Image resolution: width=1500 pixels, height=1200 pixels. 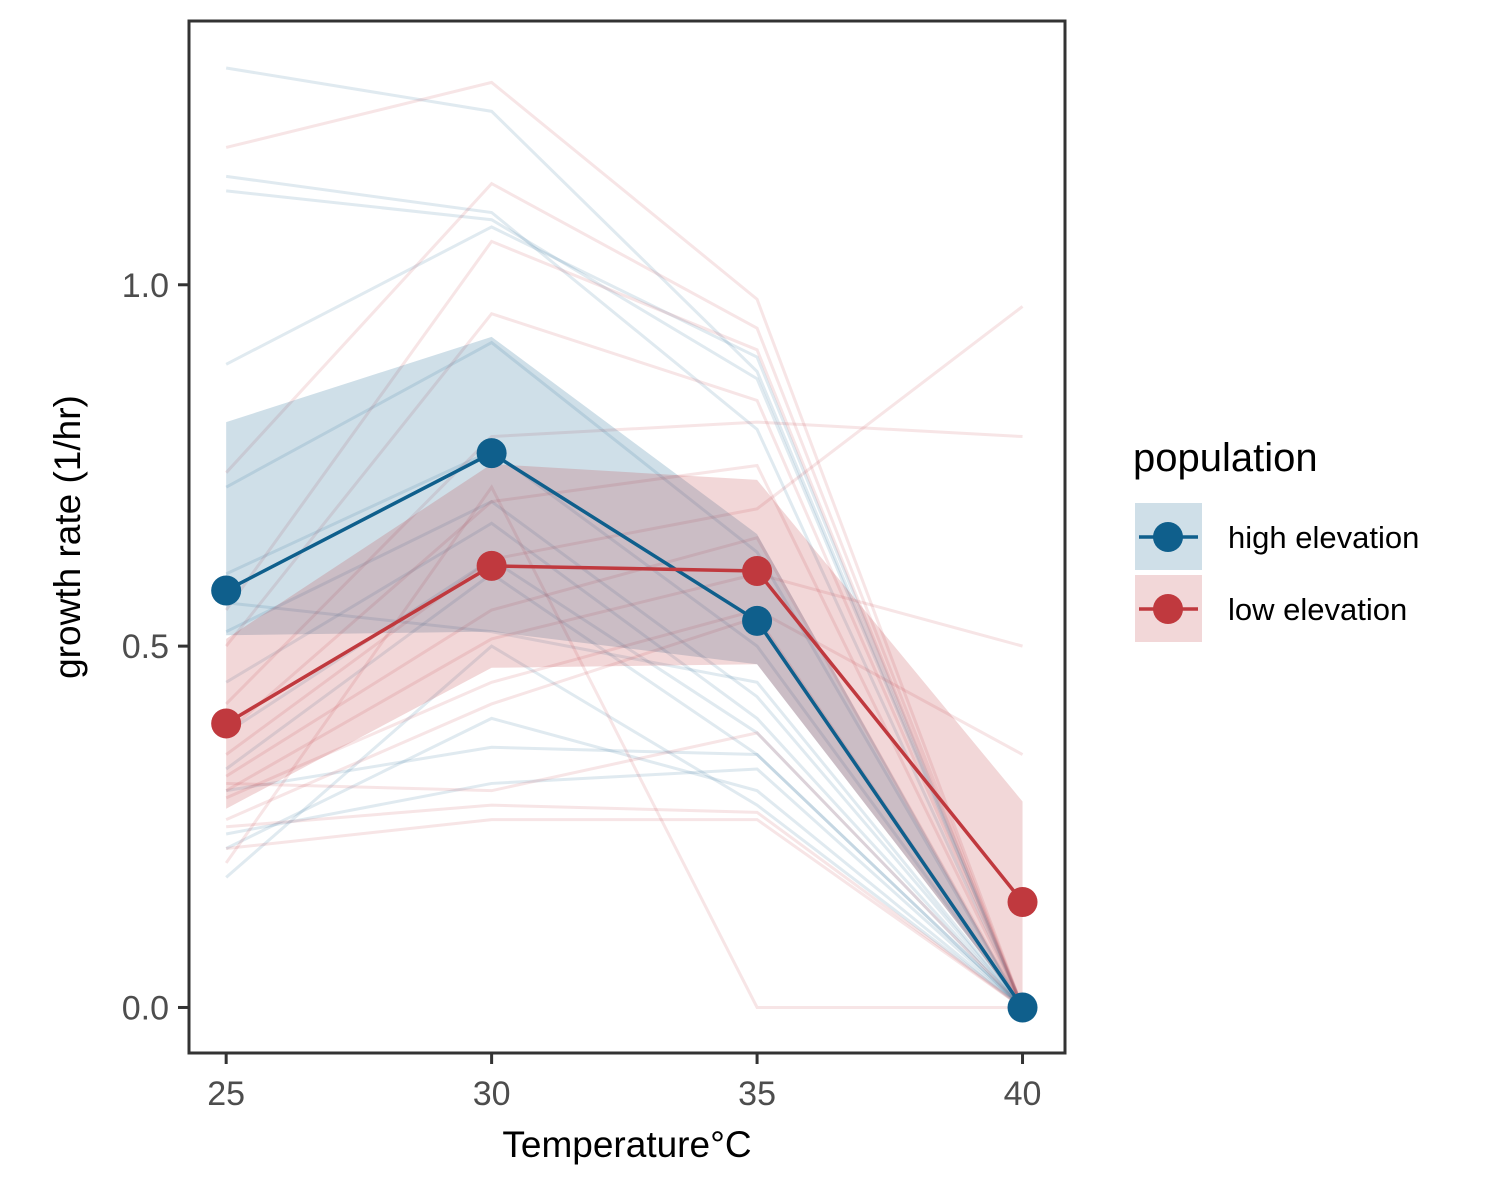 What do you see at coordinates (145, 647) in the screenshot?
I see `y-tick-label: 0.5` at bounding box center [145, 647].